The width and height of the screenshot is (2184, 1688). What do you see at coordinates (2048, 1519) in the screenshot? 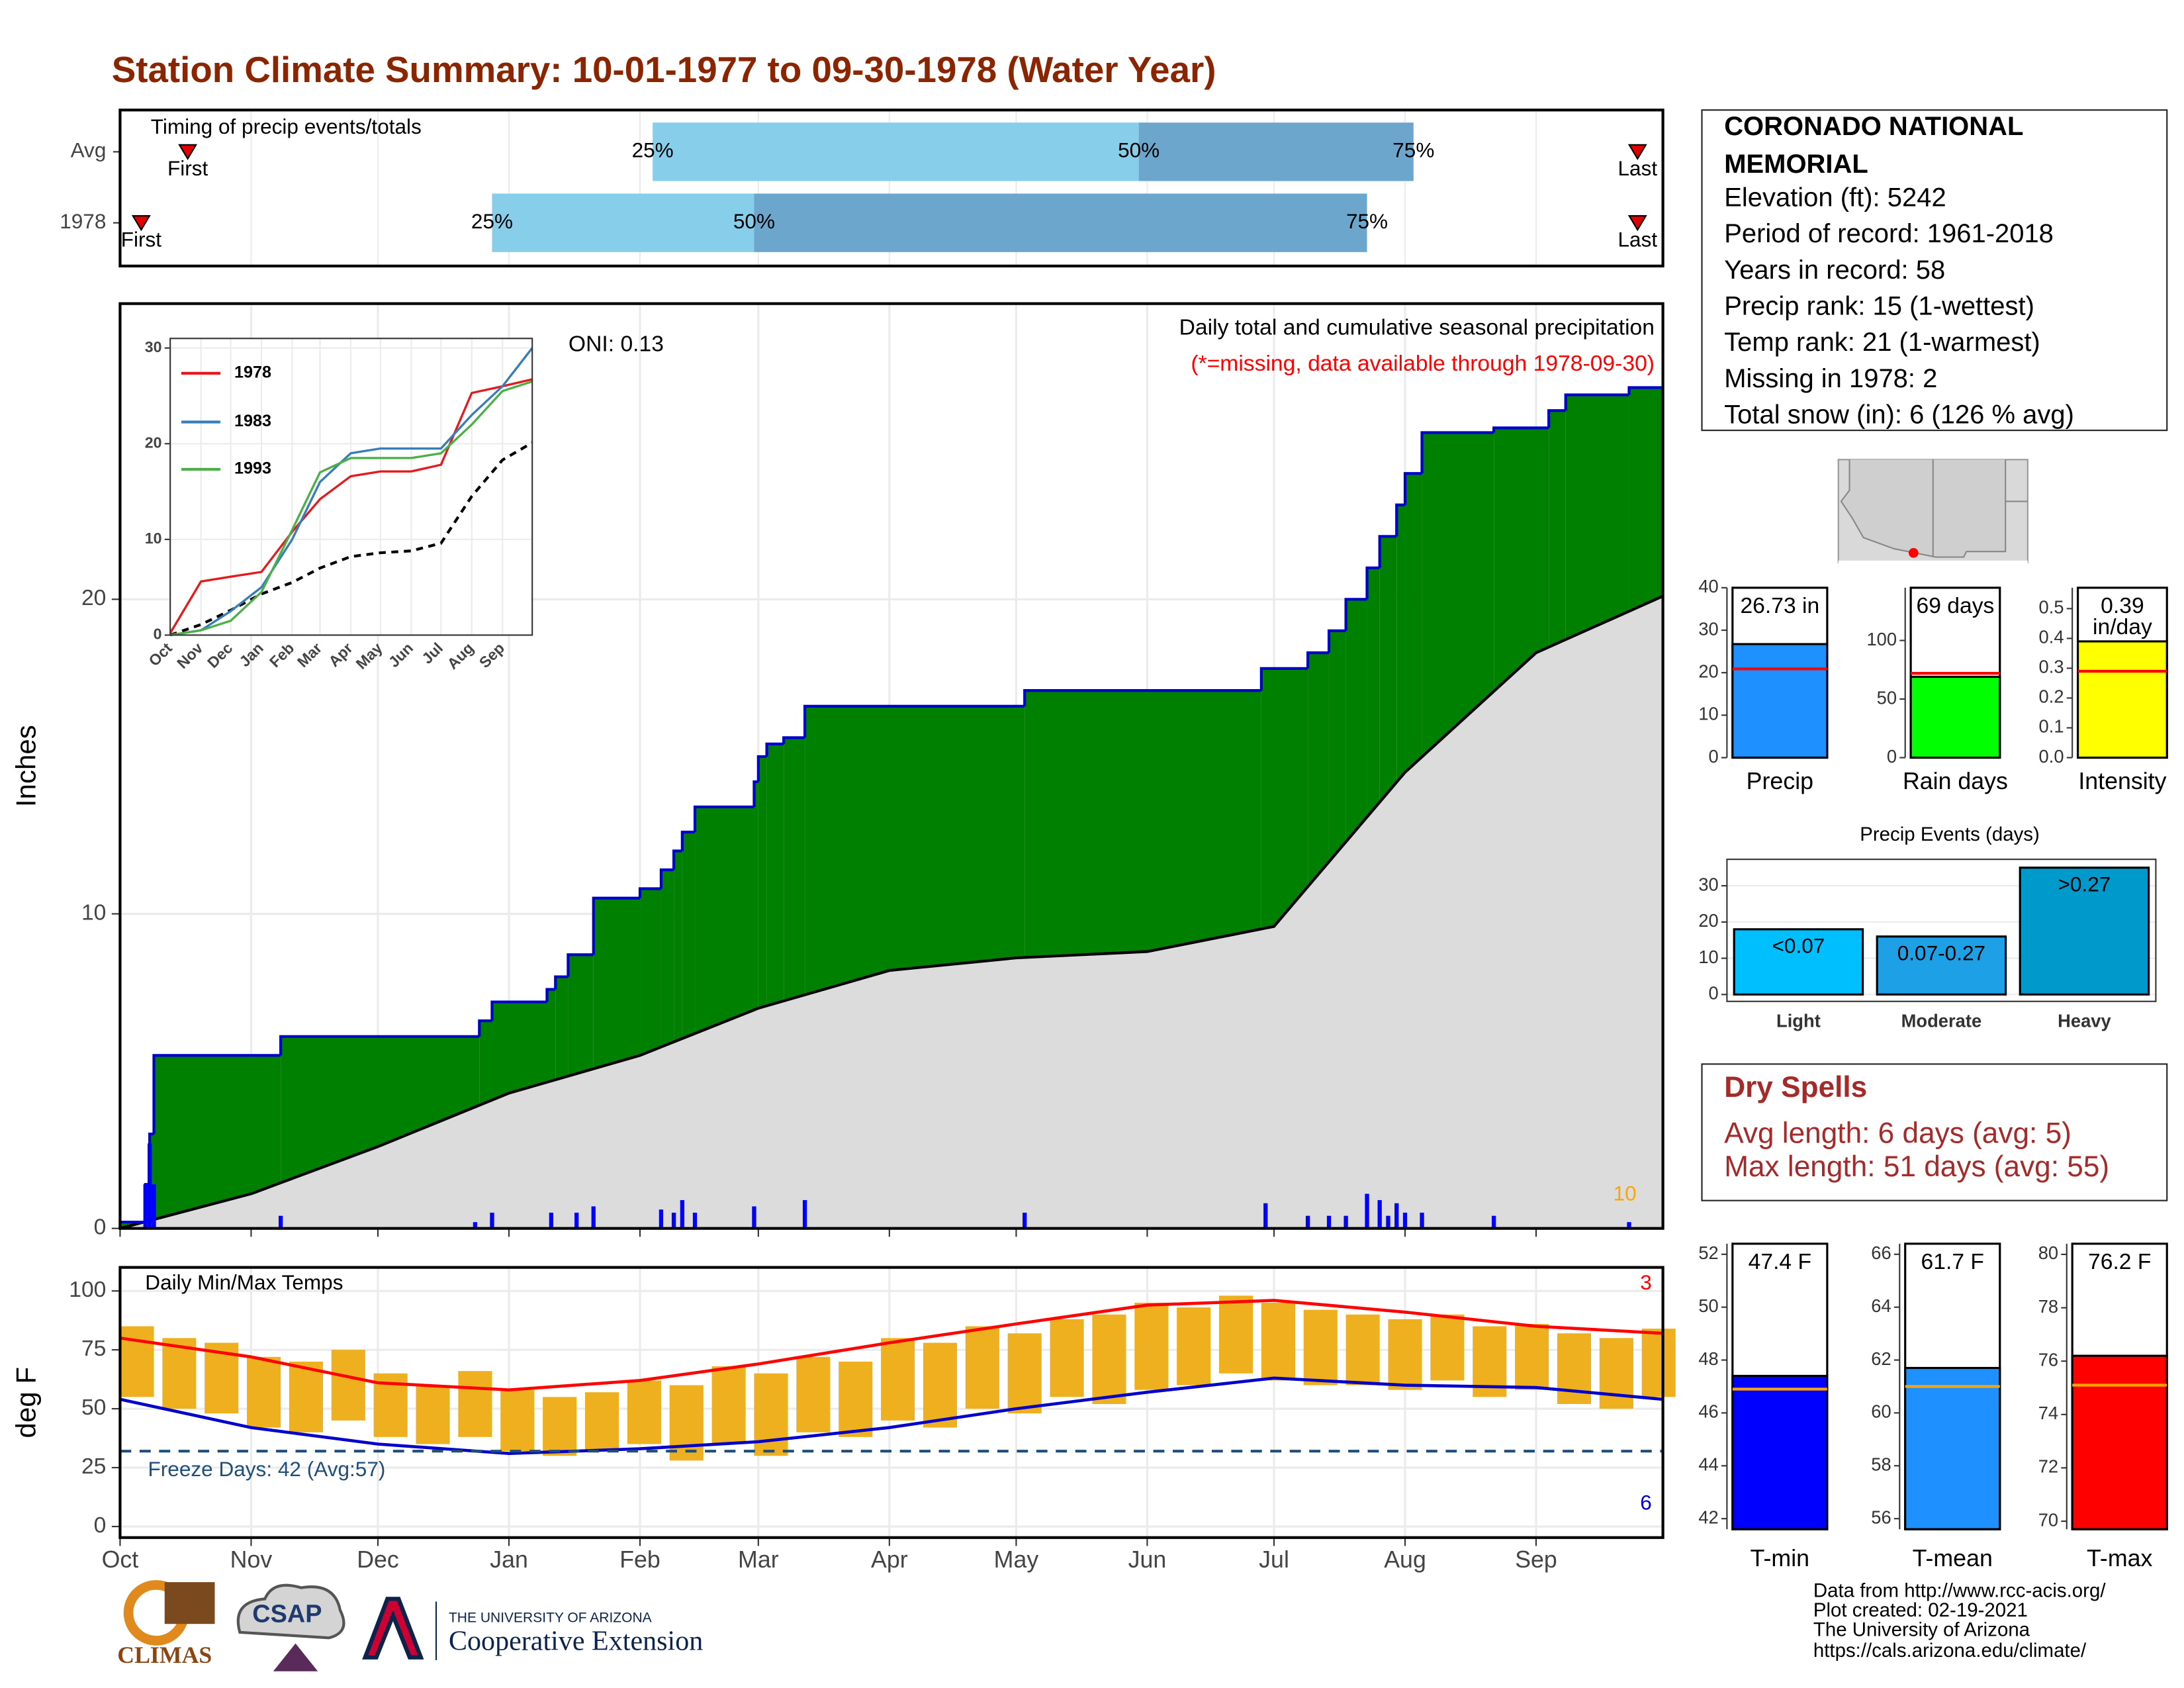
I see `y-tick-label: 70` at bounding box center [2048, 1519].